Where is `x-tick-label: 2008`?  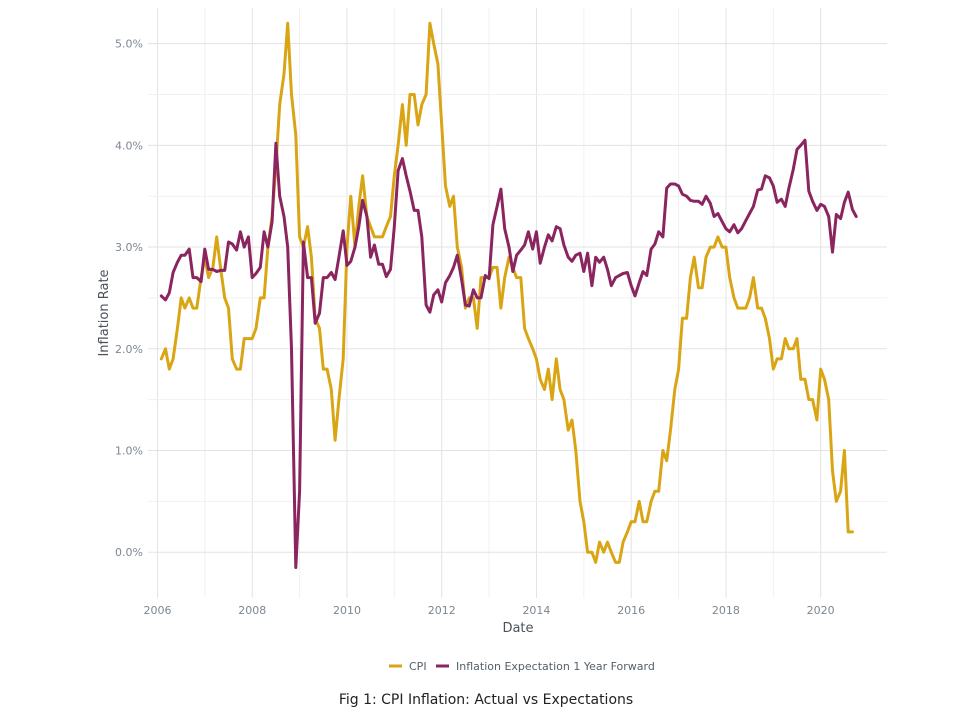
x-tick-label: 2008 is located at coordinates (252, 610).